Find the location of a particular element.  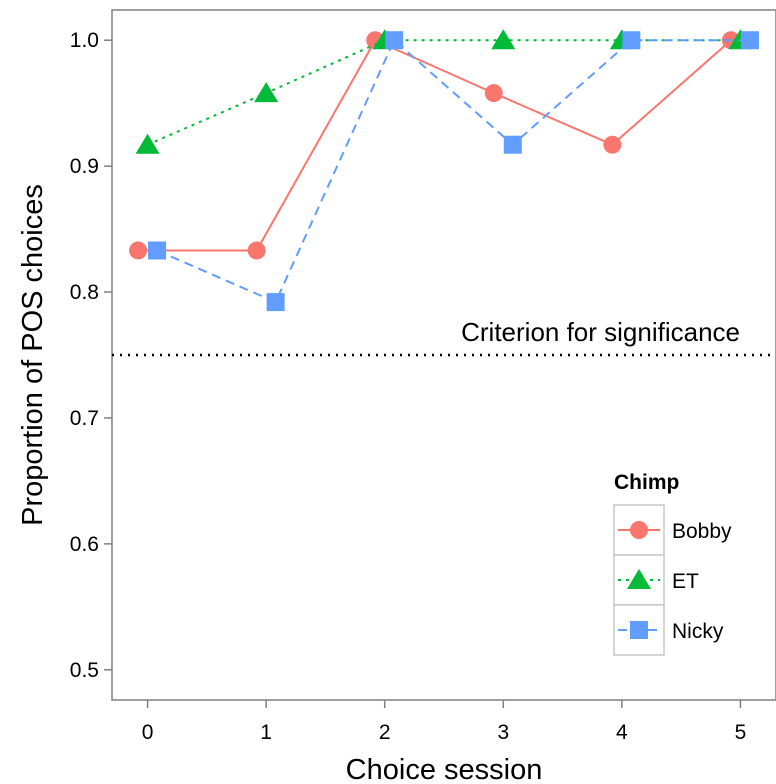

x-tick-label: 0 is located at coordinates (148, 732).